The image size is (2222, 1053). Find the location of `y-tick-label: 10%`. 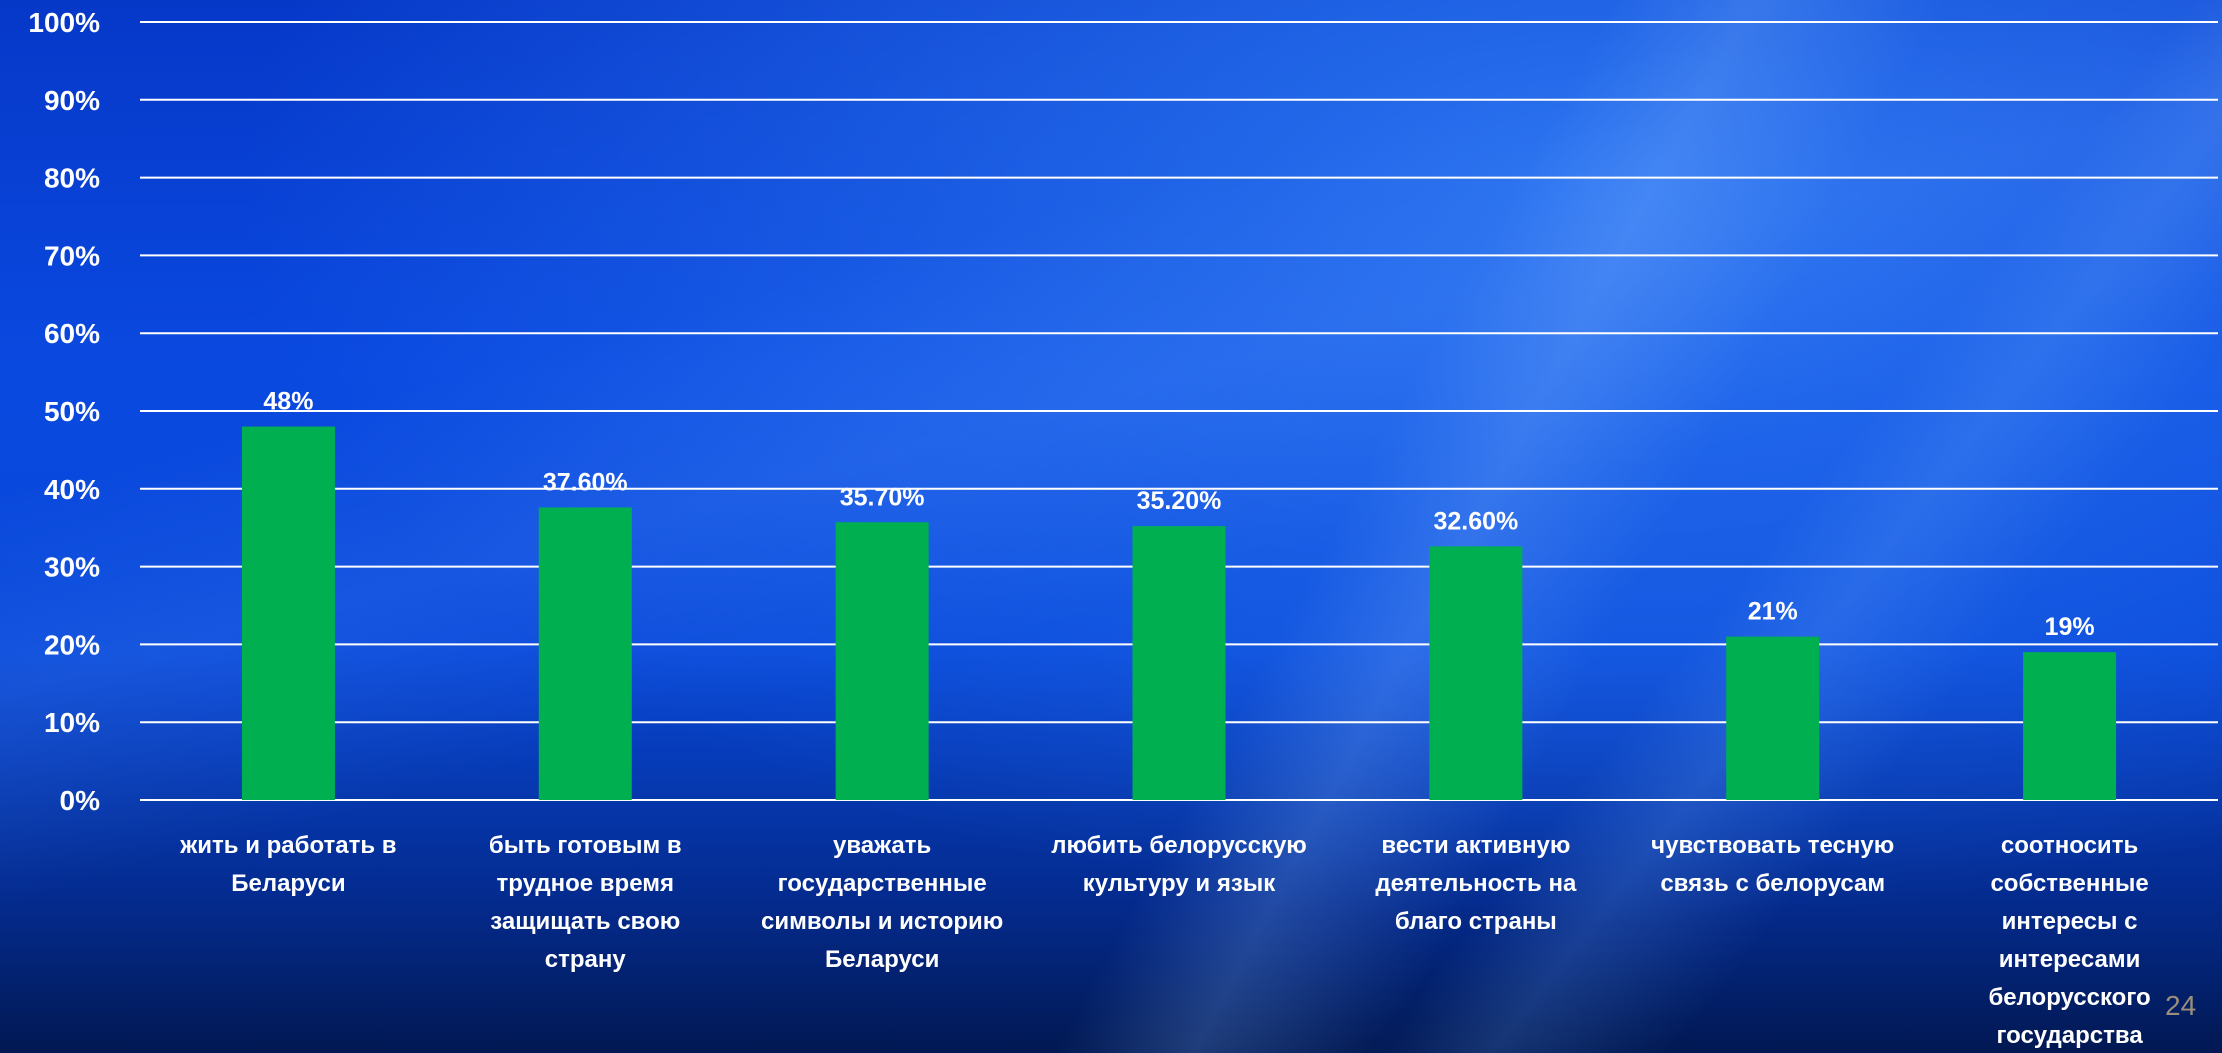

y-tick-label: 10% is located at coordinates (72, 722).